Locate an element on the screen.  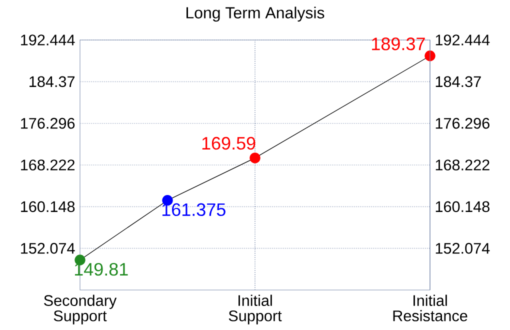
y2-tick-label: 176.296 is located at coordinates (463, 123).